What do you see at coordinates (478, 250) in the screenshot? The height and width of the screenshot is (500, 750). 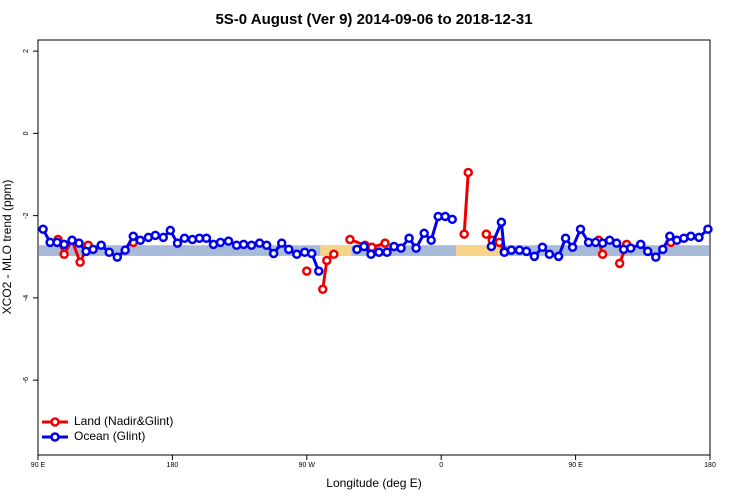 I see `band-highlight` at bounding box center [478, 250].